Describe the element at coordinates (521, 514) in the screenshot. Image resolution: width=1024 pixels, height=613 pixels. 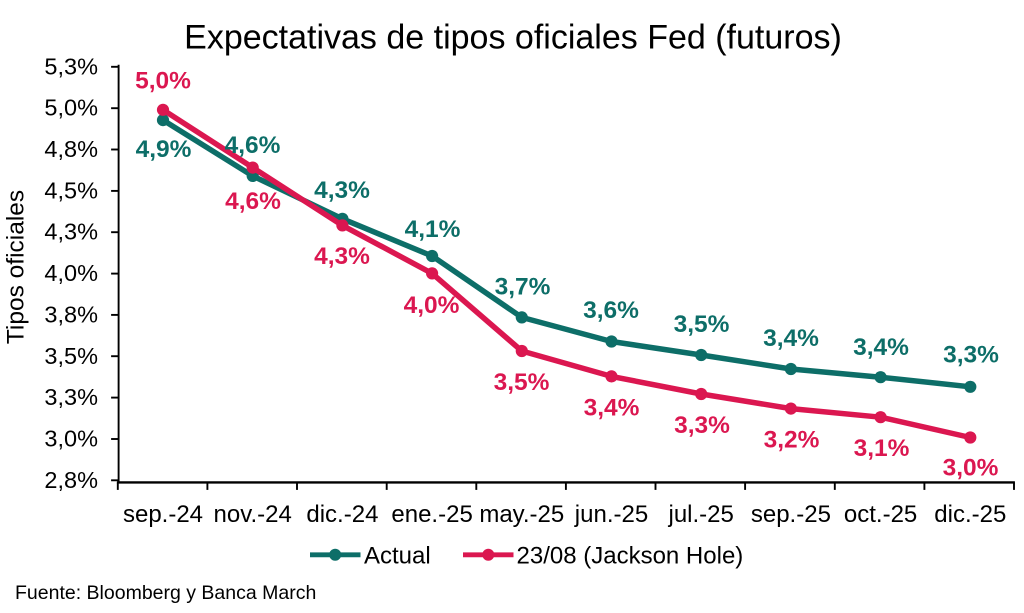
I see `svg-text: may.-25` at that location.